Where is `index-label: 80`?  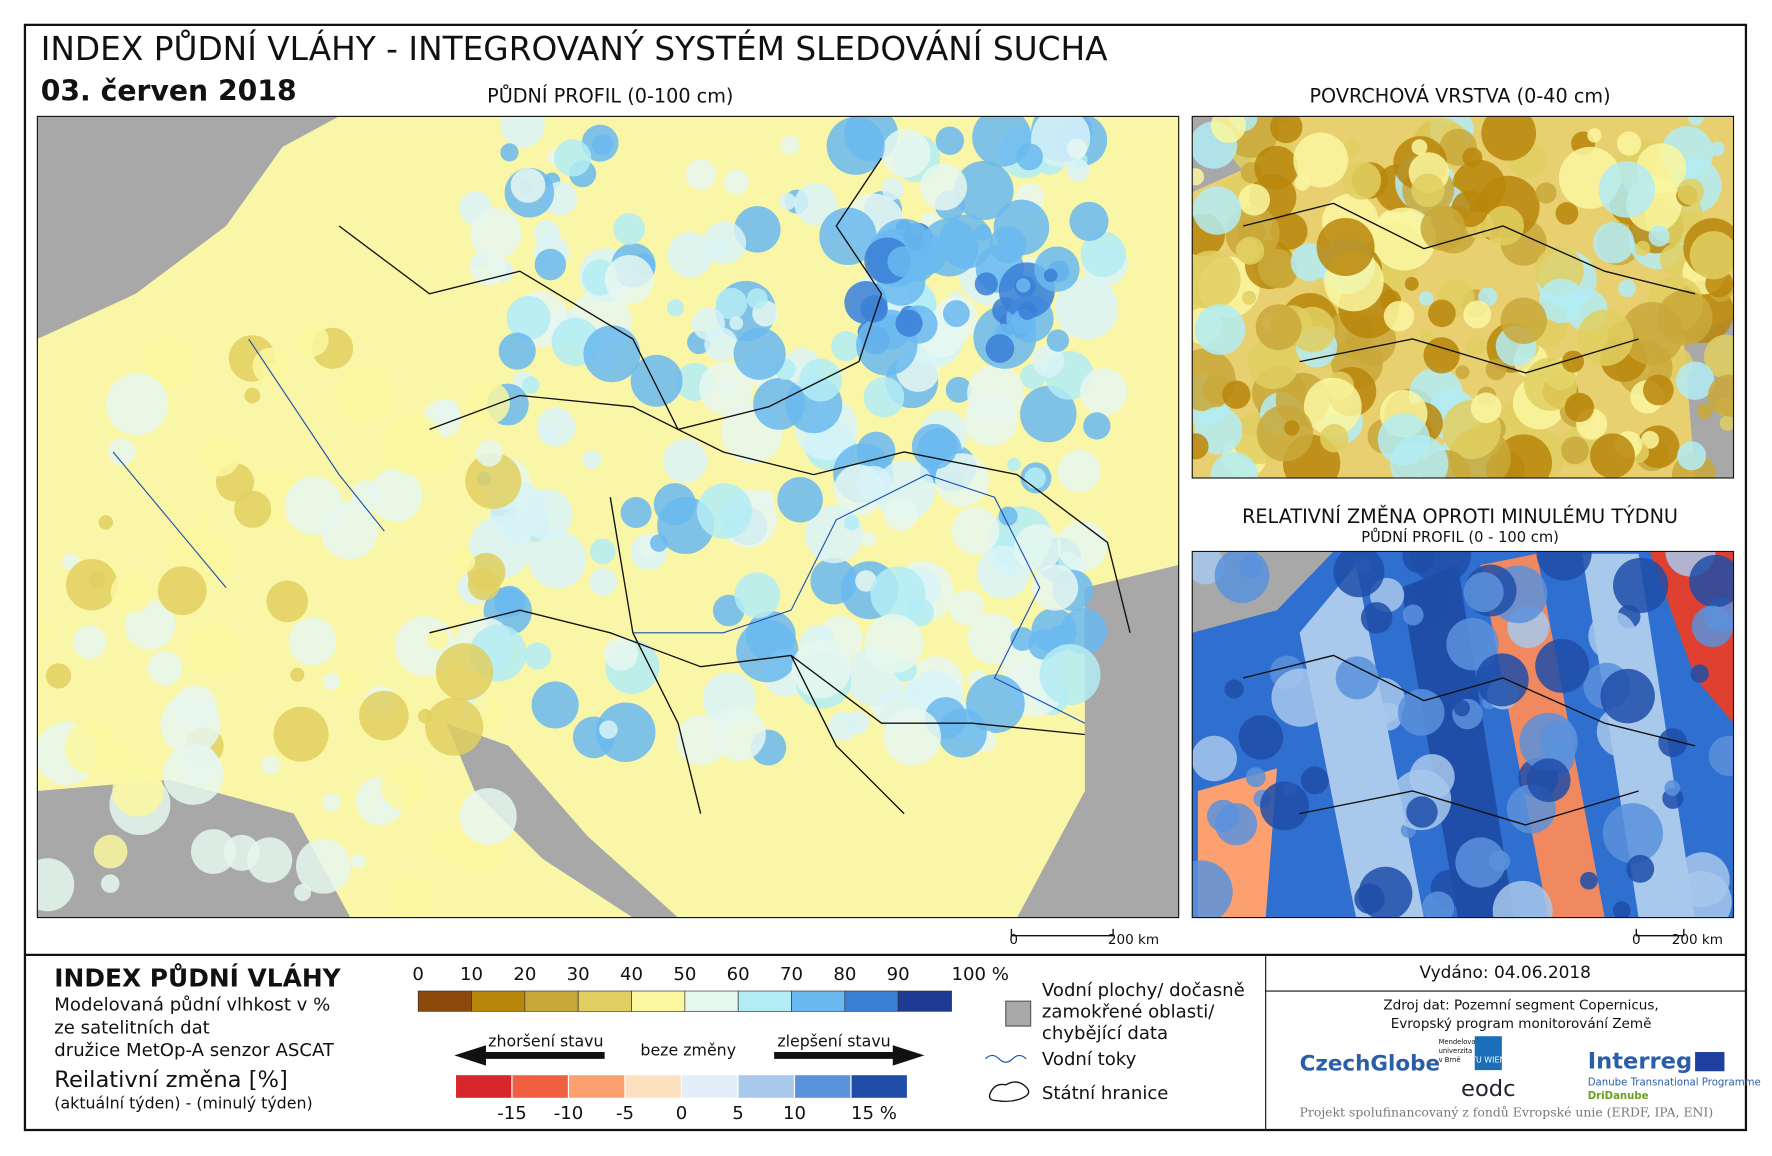 index-label: 80 is located at coordinates (844, 974).